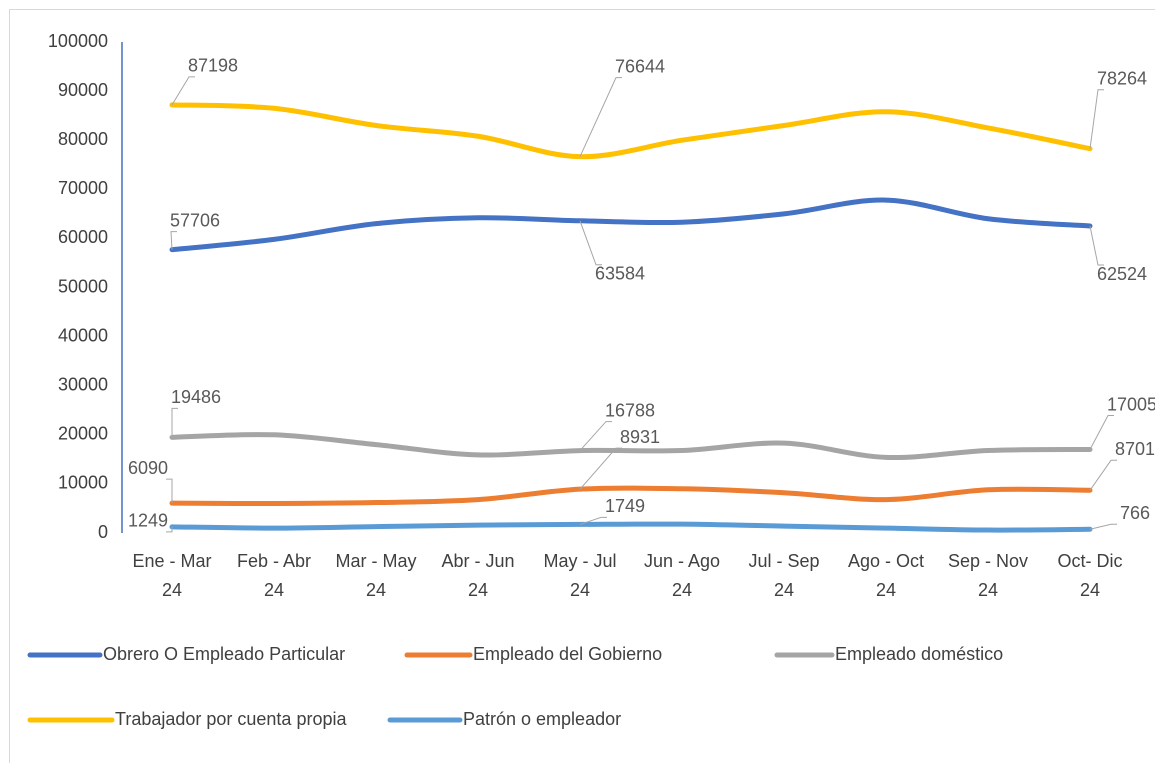 Image resolution: width=1155 pixels, height=763 pixels. I want to click on legend-label: Empleado del Gobierno, so click(567, 654).